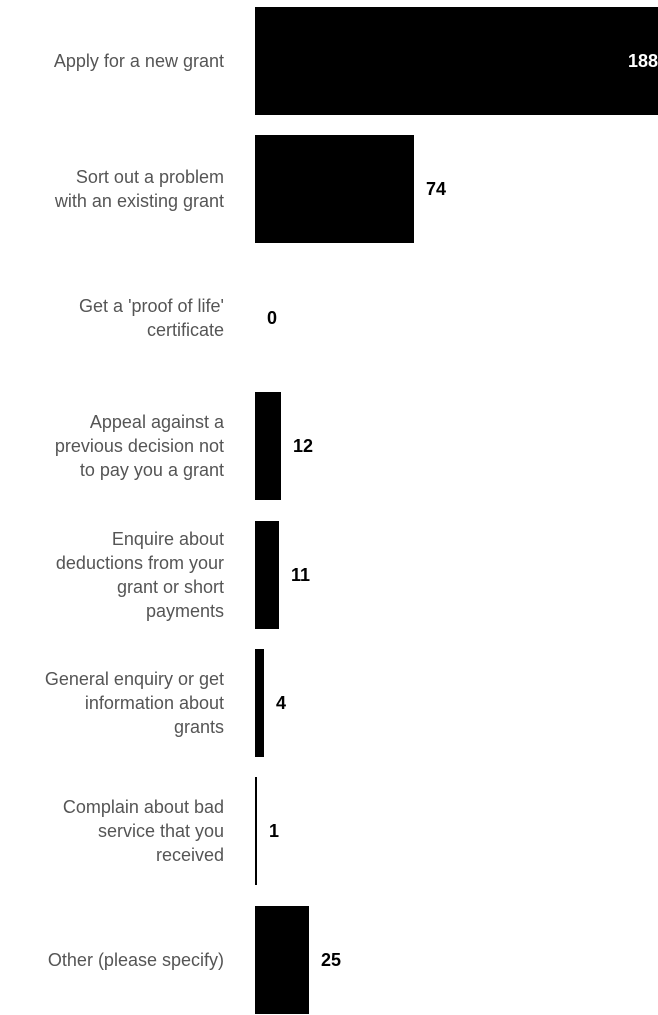 Image resolution: width=658 pixels, height=1015 pixels. What do you see at coordinates (154, 703) in the screenshot?
I see `category-label-line: information about` at bounding box center [154, 703].